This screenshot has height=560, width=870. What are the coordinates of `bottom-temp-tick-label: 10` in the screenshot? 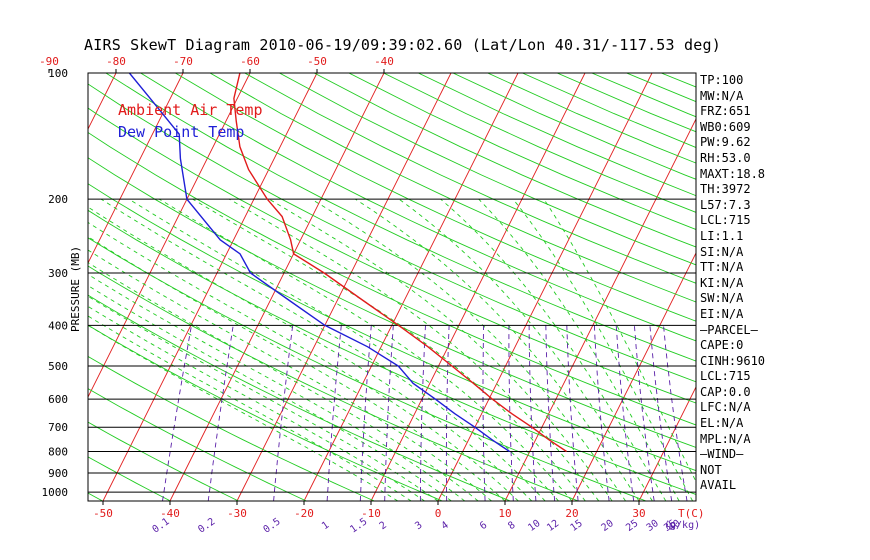 It's located at (504, 513).